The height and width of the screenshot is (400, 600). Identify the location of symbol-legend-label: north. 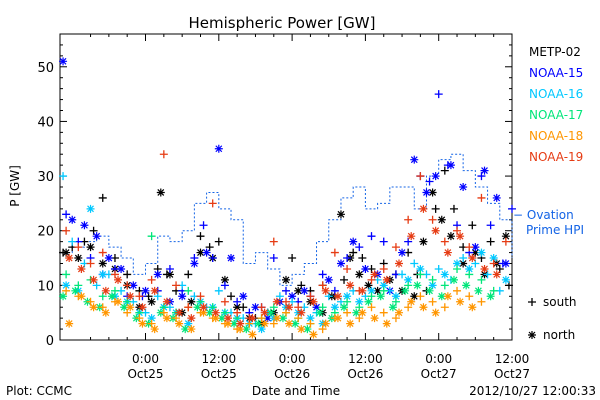
(559, 335).